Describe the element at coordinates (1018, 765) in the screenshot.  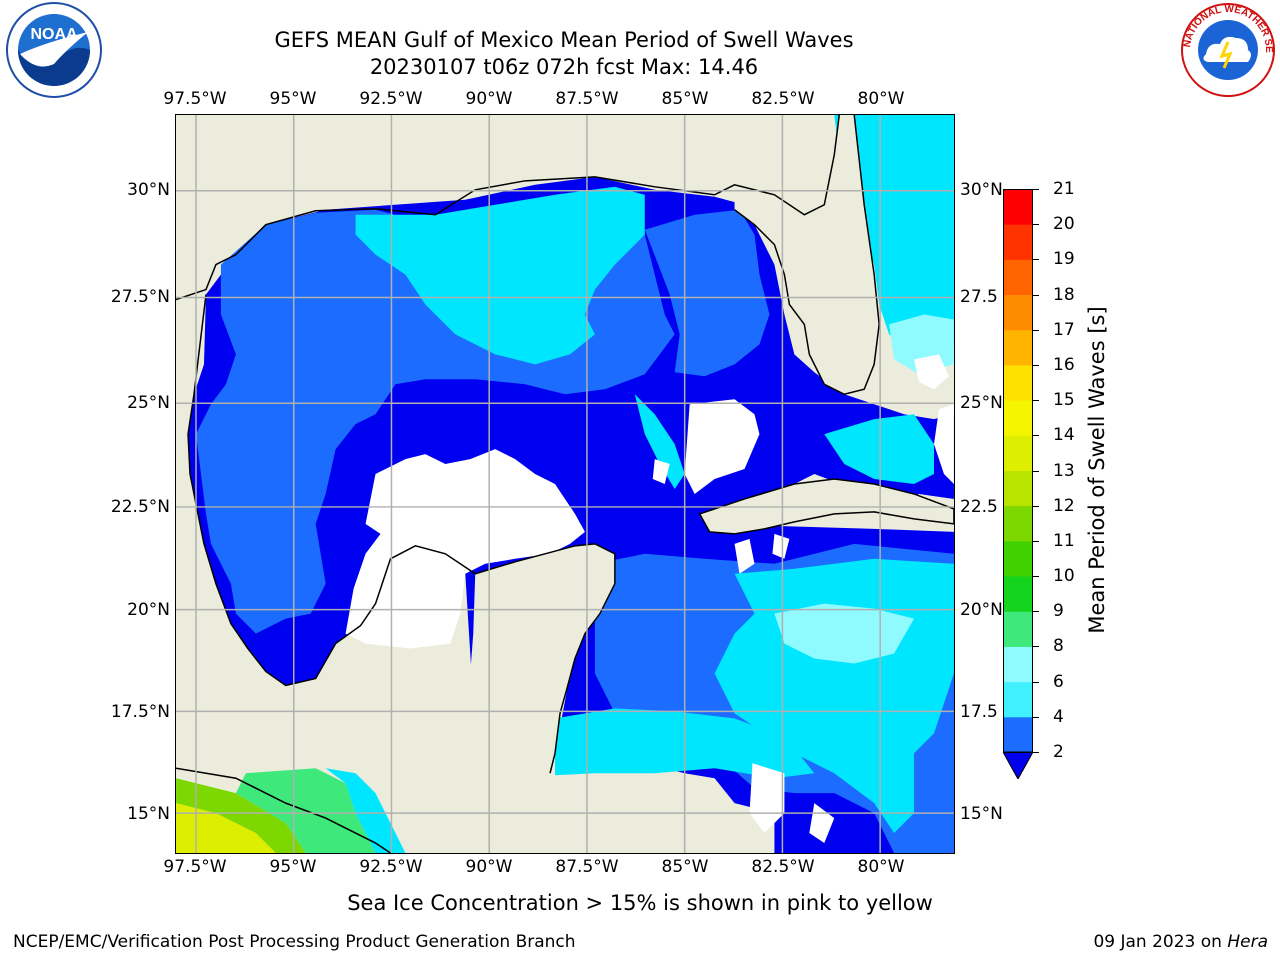
I see `colorbar-under-triangle` at that location.